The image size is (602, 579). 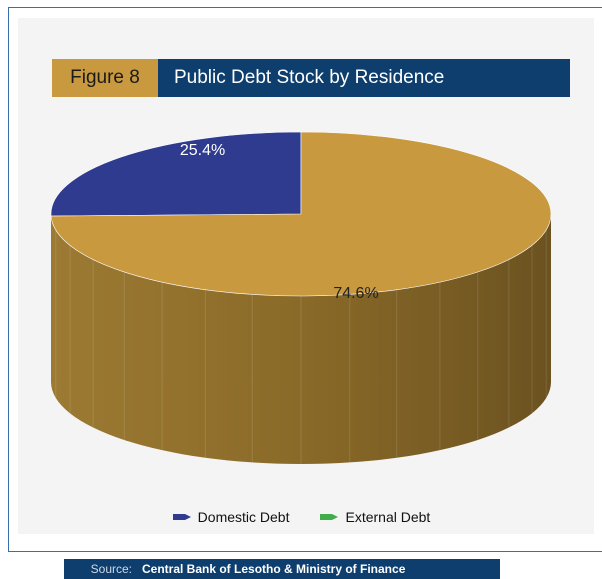 I want to click on pie-slice-domestic-debt, so click(x=176, y=174).